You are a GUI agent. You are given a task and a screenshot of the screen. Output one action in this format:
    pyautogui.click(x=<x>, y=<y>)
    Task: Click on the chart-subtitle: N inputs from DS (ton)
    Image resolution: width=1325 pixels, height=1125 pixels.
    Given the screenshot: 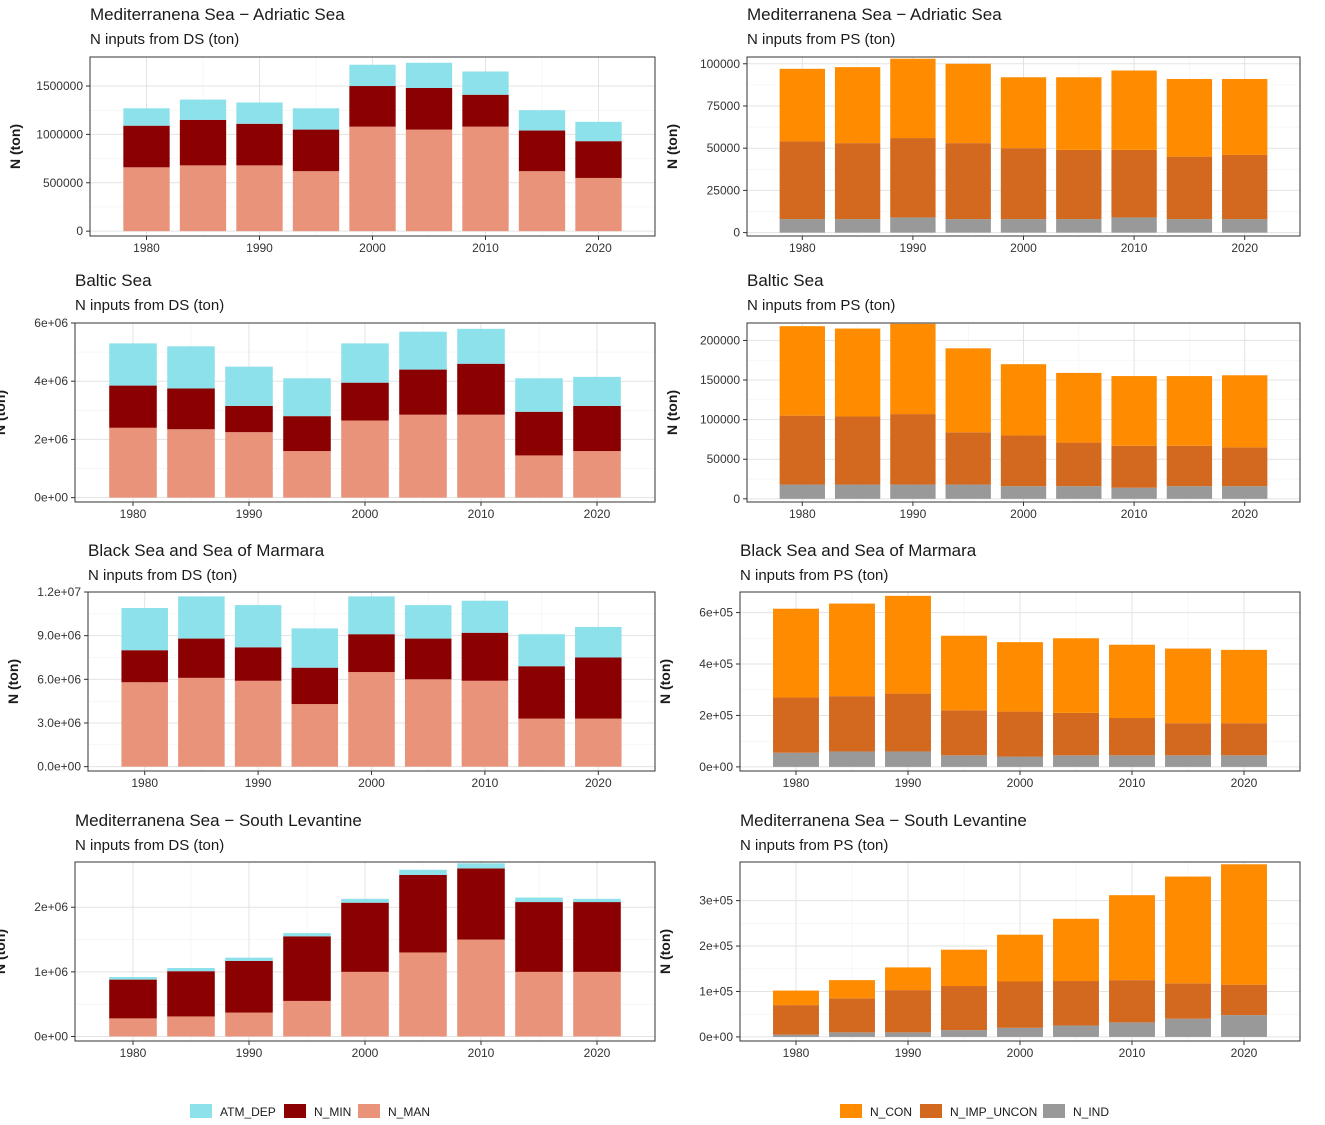 What is the action you would take?
    pyautogui.click(x=149, y=845)
    